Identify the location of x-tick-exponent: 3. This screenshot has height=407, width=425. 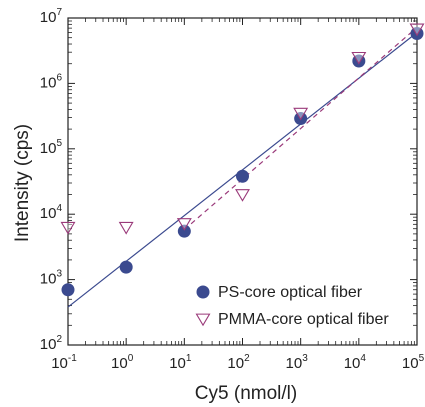
(305, 358).